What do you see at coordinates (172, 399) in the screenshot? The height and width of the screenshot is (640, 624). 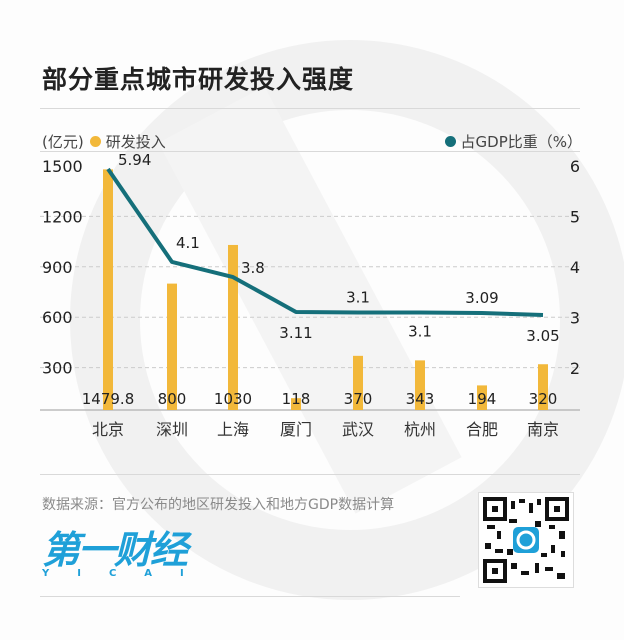 I see `bar-value-label: 800` at bounding box center [172, 399].